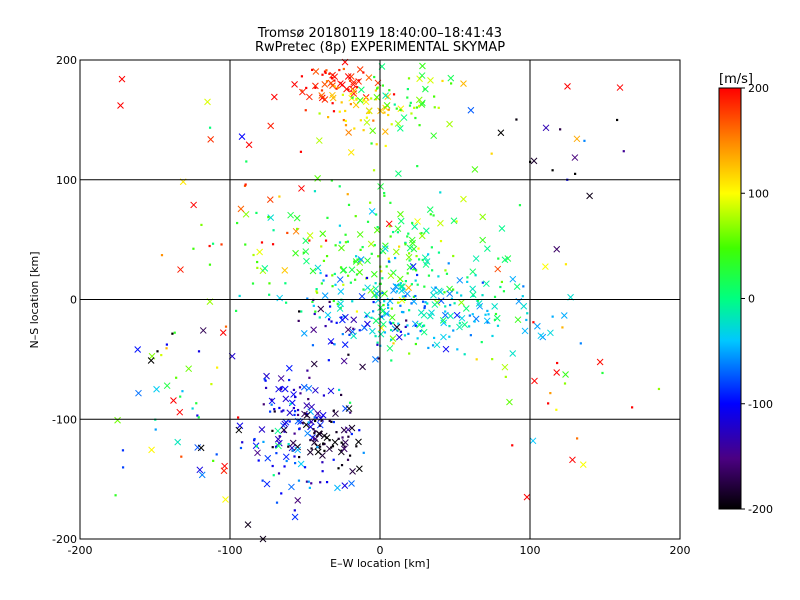 This screenshot has height=600, width=800. Describe the element at coordinates (230, 550) in the screenshot. I see `x-tick-label: -100` at that location.